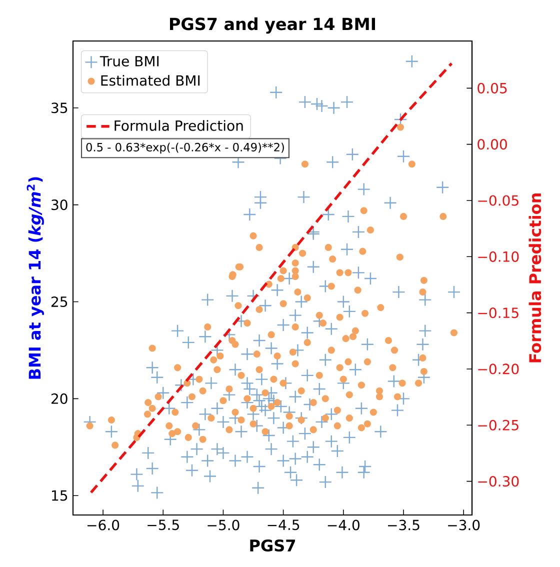 The width and height of the screenshot is (560, 567). Describe the element at coordinates (498, 200) in the screenshot. I see `y2-tick-label: −0.05` at that location.